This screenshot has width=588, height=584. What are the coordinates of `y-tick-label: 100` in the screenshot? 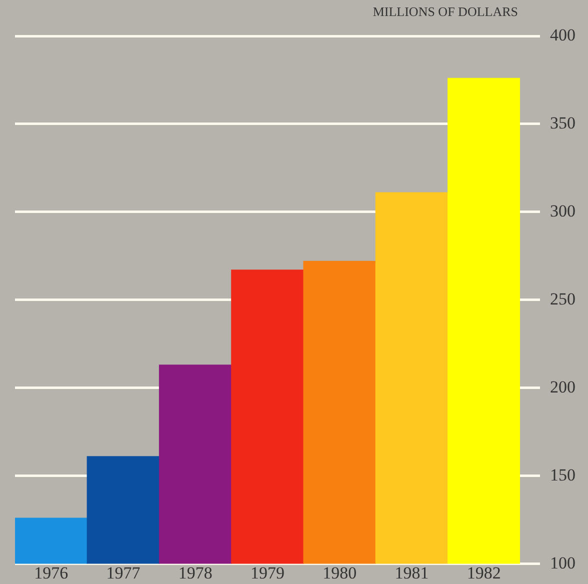 It's located at (563, 562).